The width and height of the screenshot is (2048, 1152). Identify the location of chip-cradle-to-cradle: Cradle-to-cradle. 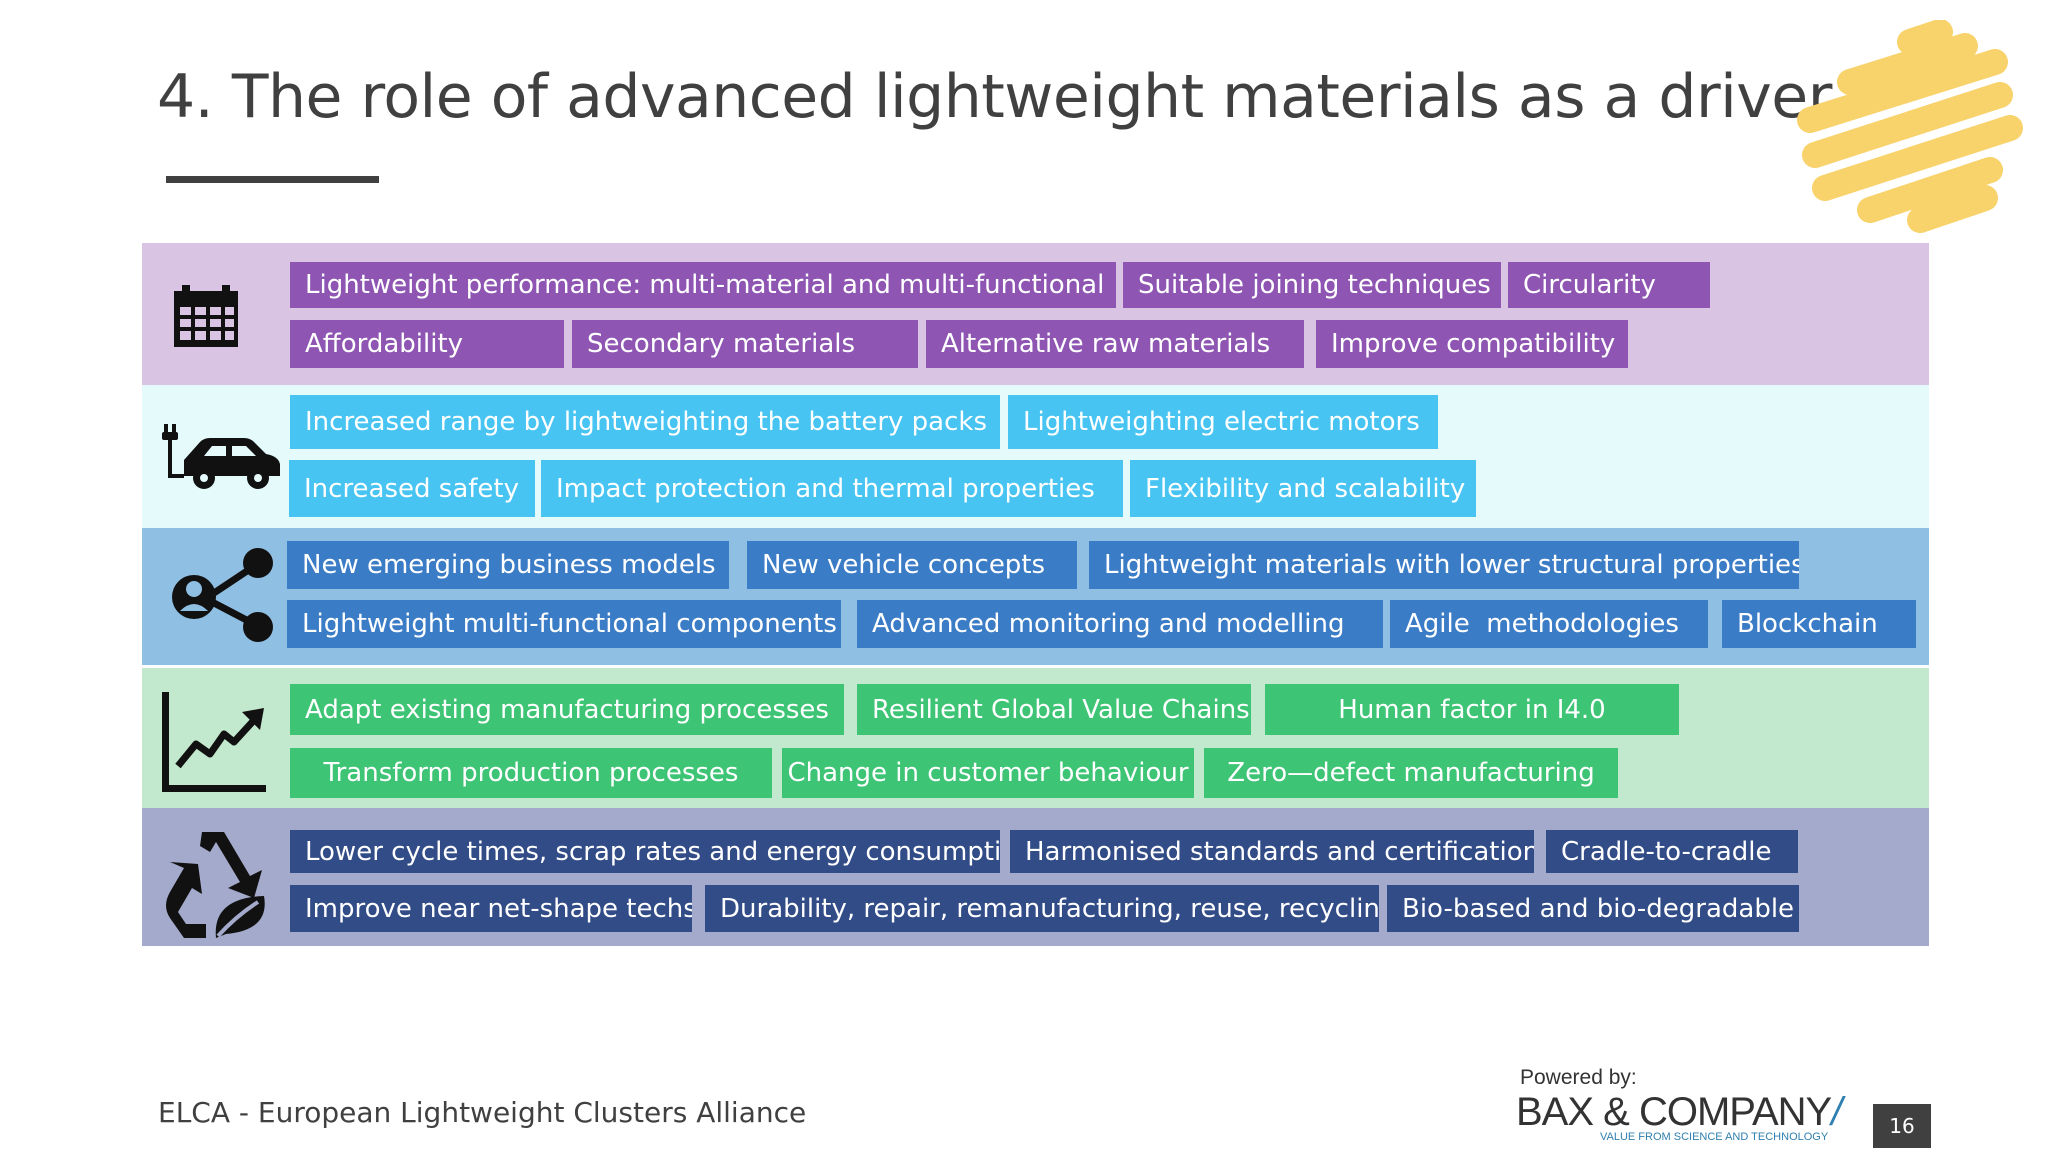
(1672, 851).